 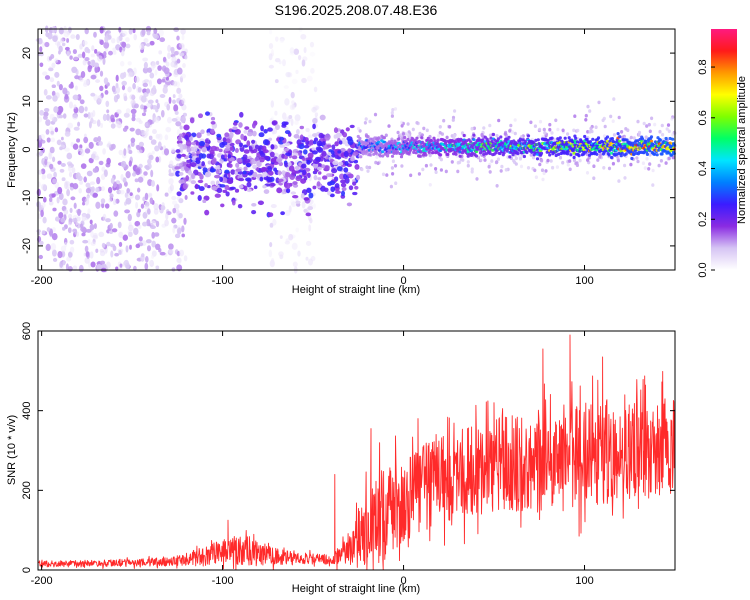 I want to click on spectrogram-y-axis-title: Frequency (Hz), so click(x=12, y=150).